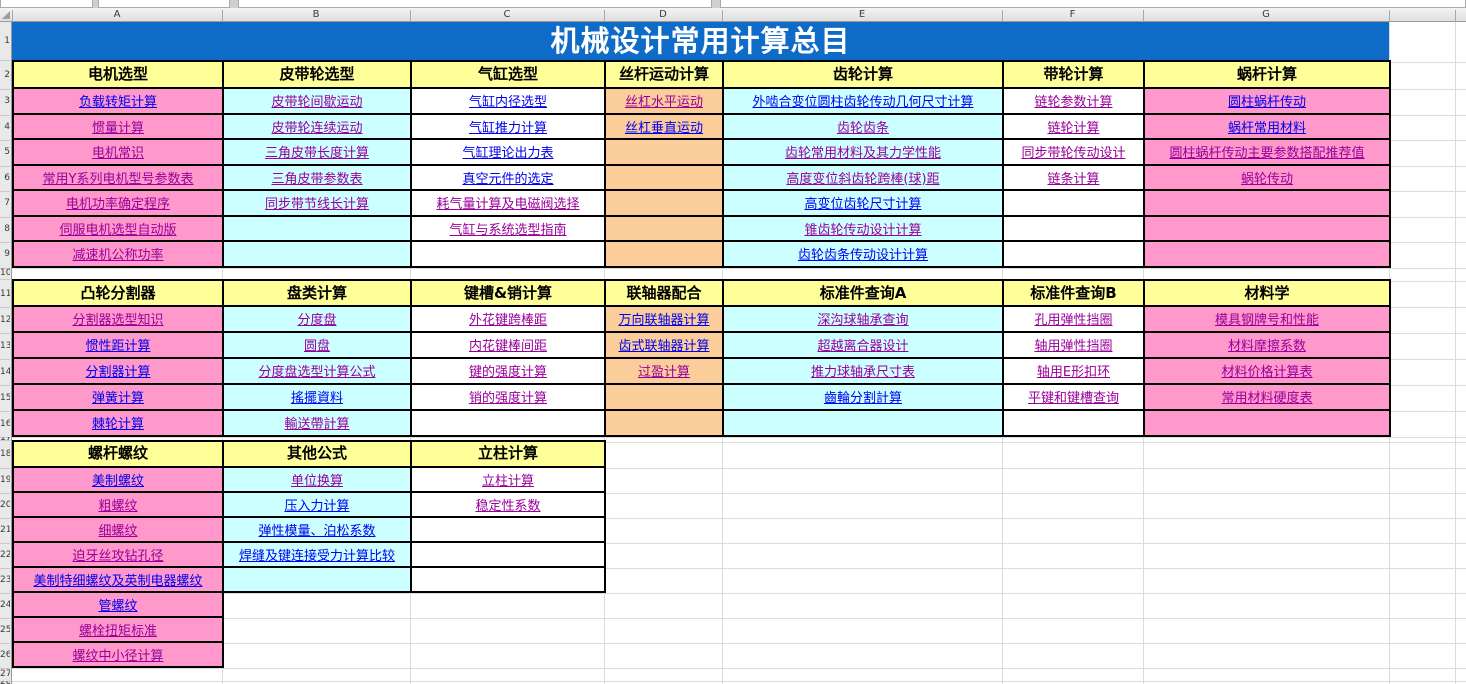  Describe the element at coordinates (118, 179) in the screenshot. I see `hyperlink-常用Y系列电机型号参数表: 常用Y系列电机型号参数表` at that location.